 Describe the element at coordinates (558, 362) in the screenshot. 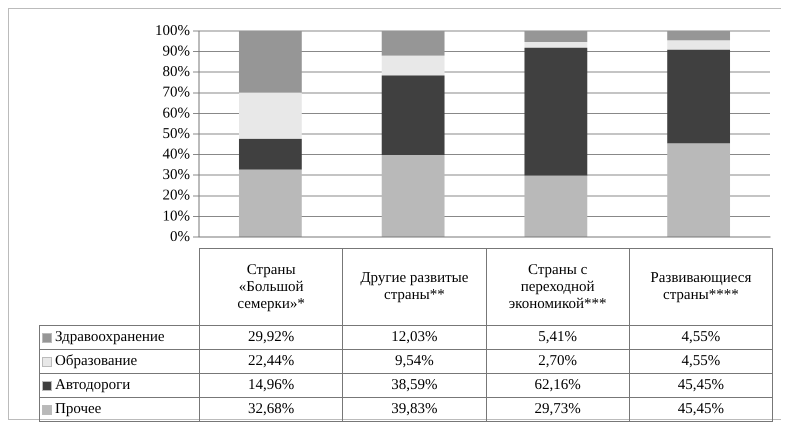

I see `data-label: 2,70%` at that location.